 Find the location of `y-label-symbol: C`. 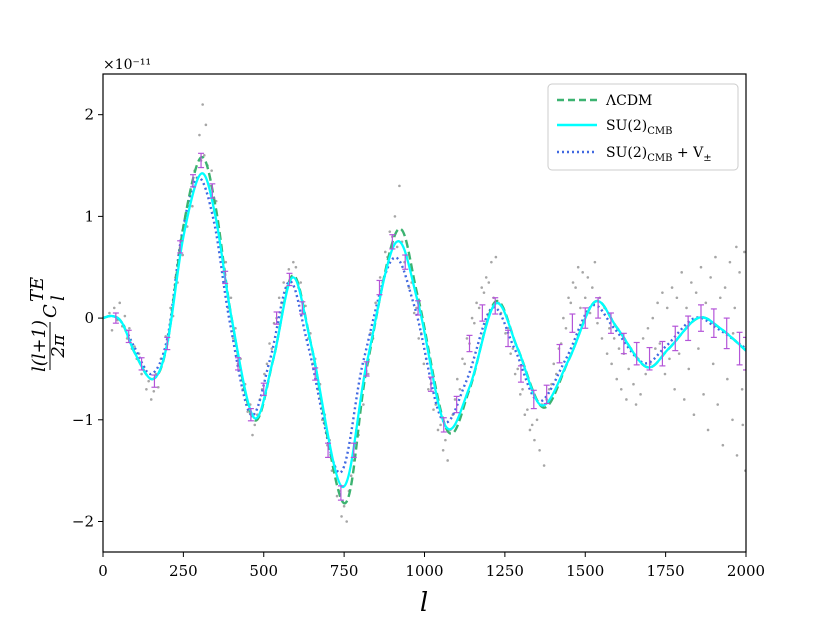

y-label-symbol: C is located at coordinates (50, 311).